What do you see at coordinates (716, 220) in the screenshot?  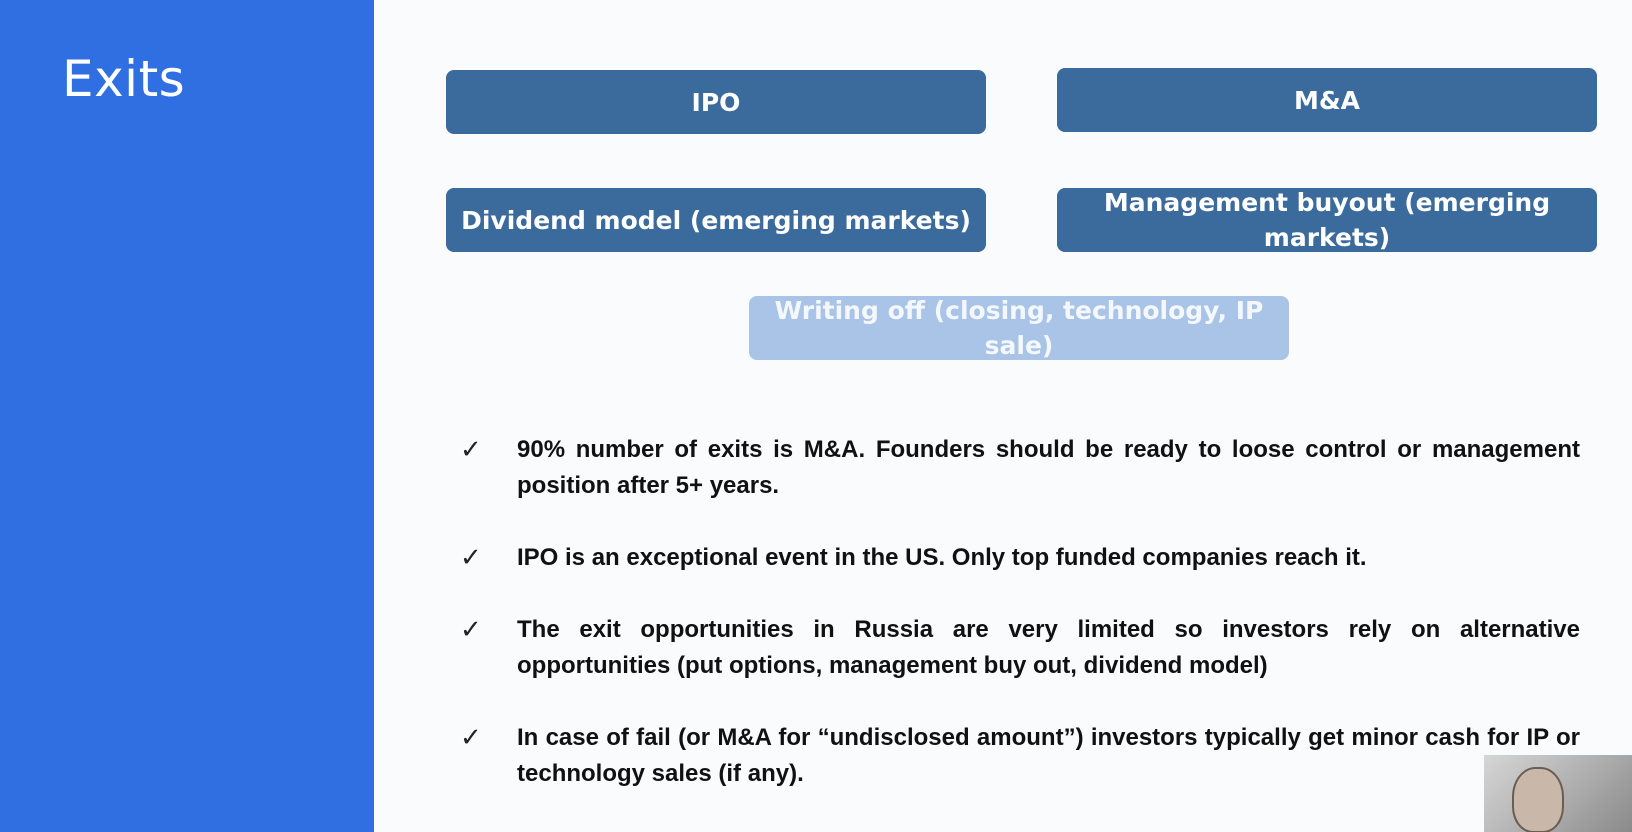 I see `exit-box-dividend: Dividend model (emerging markets)` at bounding box center [716, 220].